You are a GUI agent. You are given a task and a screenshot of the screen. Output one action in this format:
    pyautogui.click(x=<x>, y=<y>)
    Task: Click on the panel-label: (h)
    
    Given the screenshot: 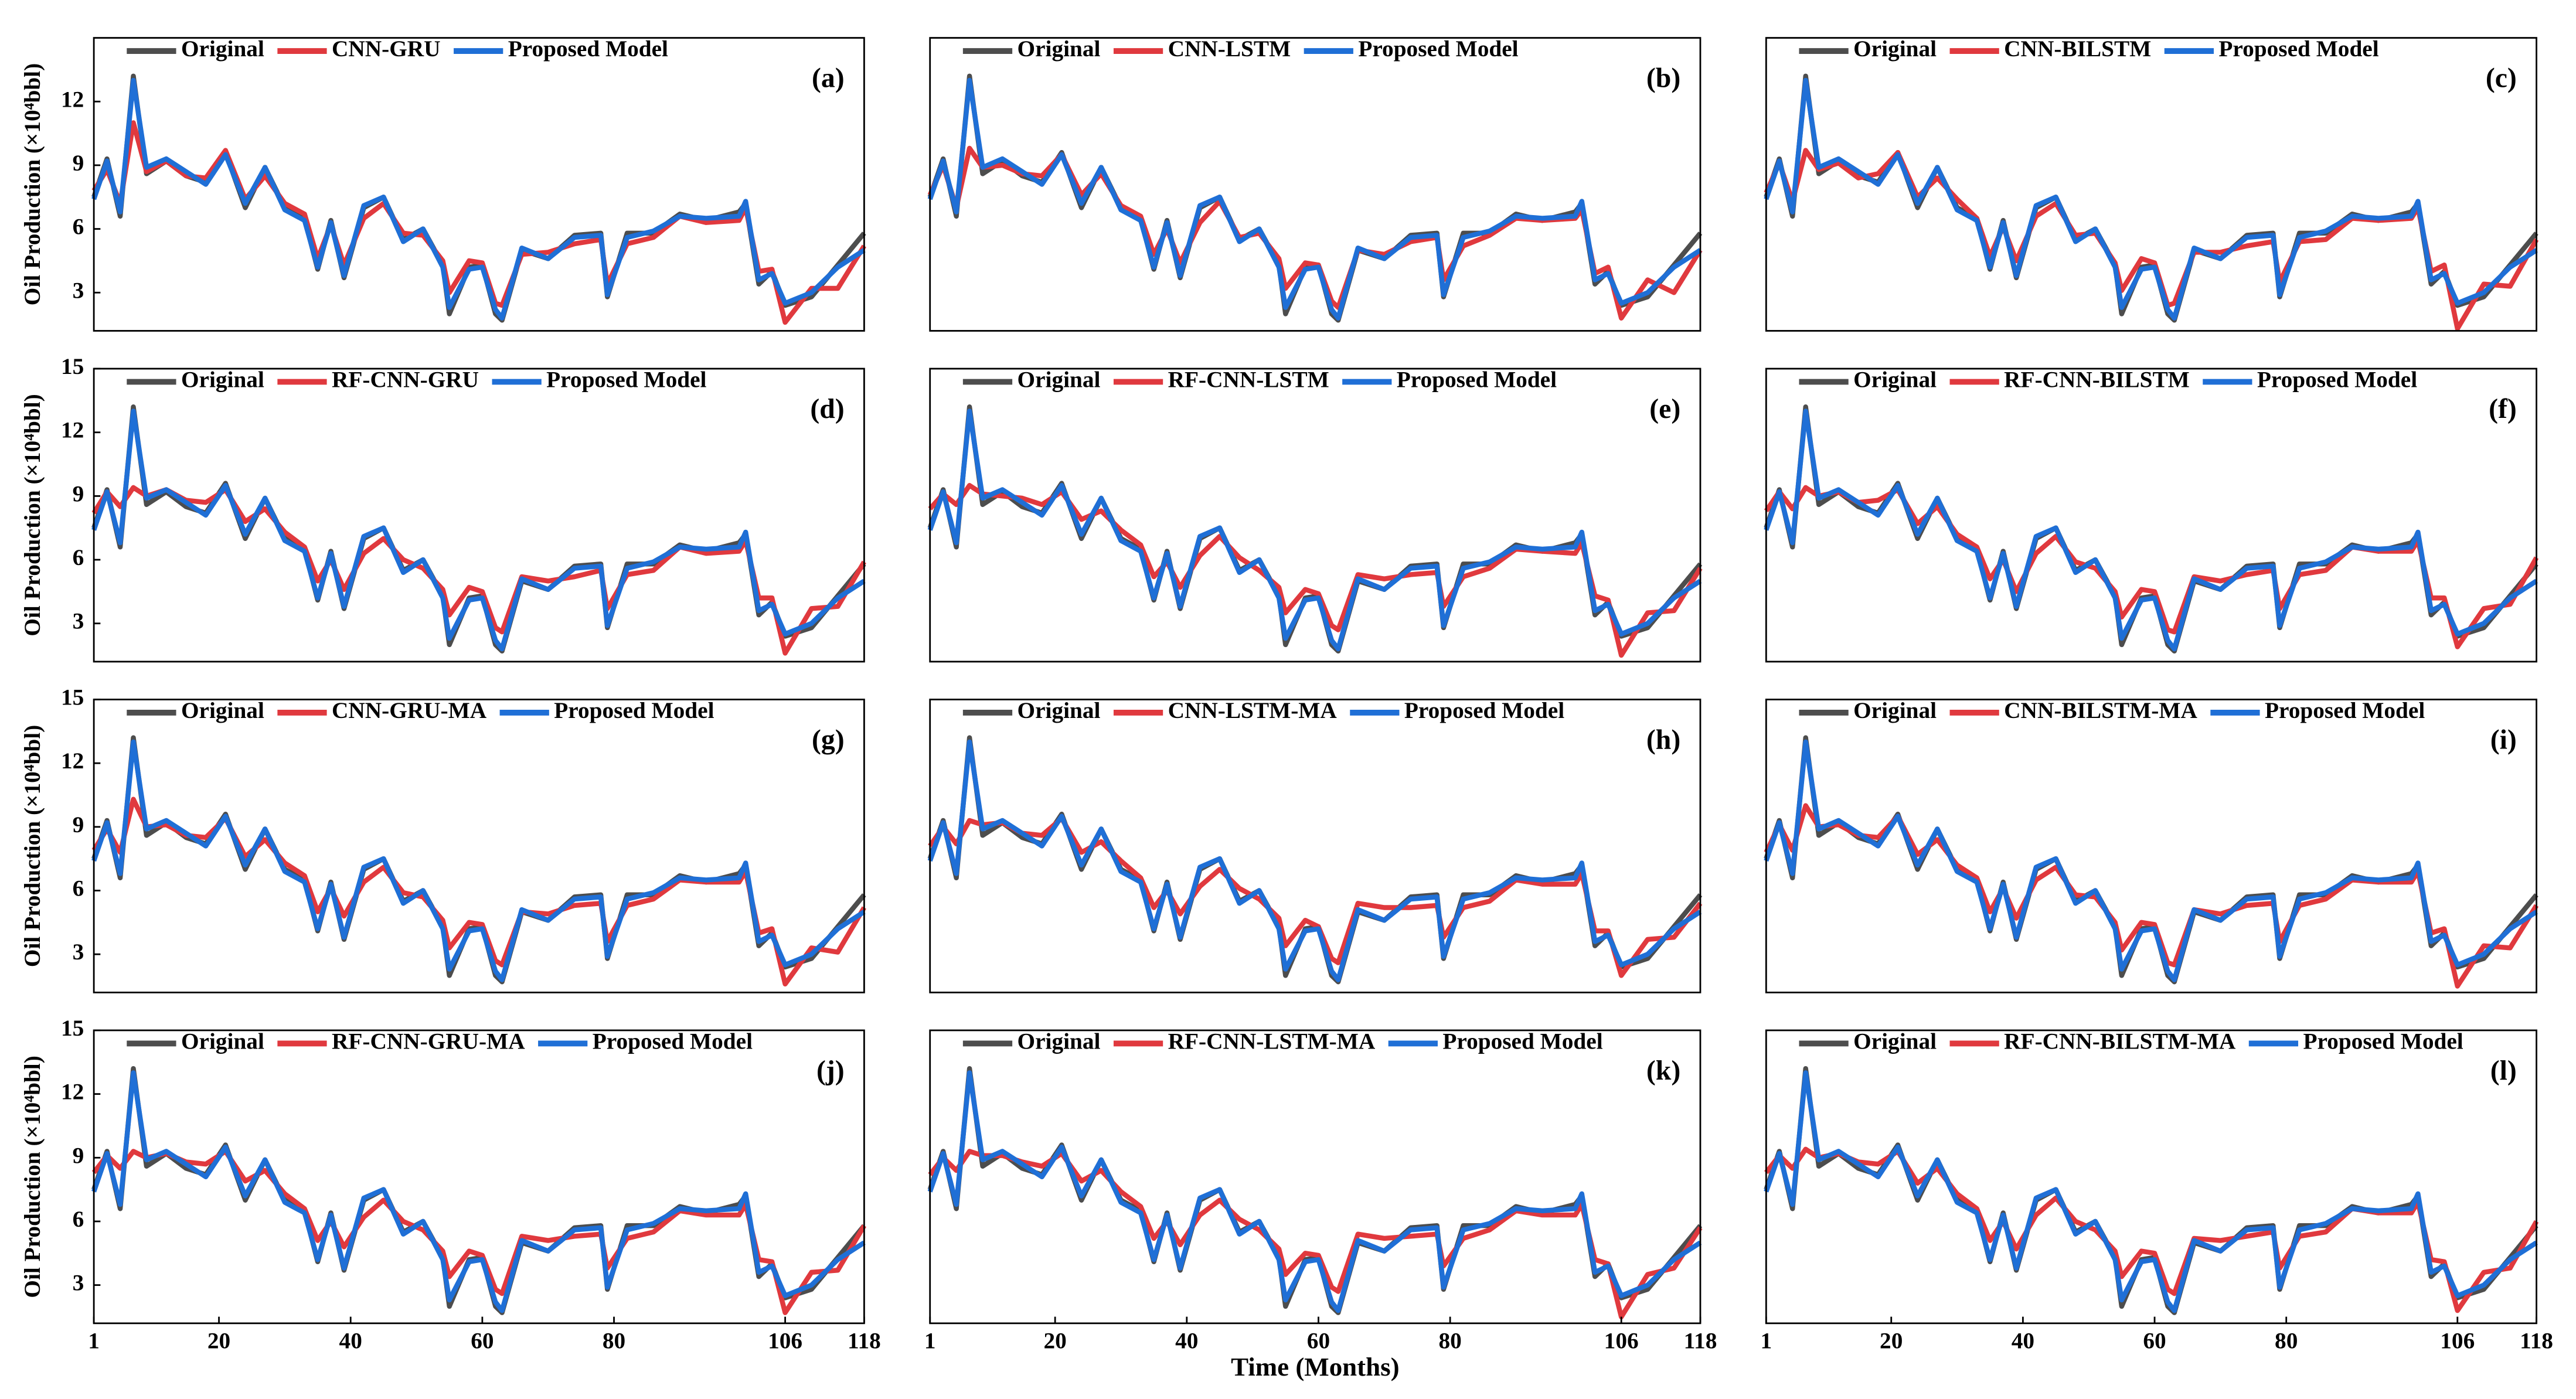 What is the action you would take?
    pyautogui.click(x=1663, y=739)
    